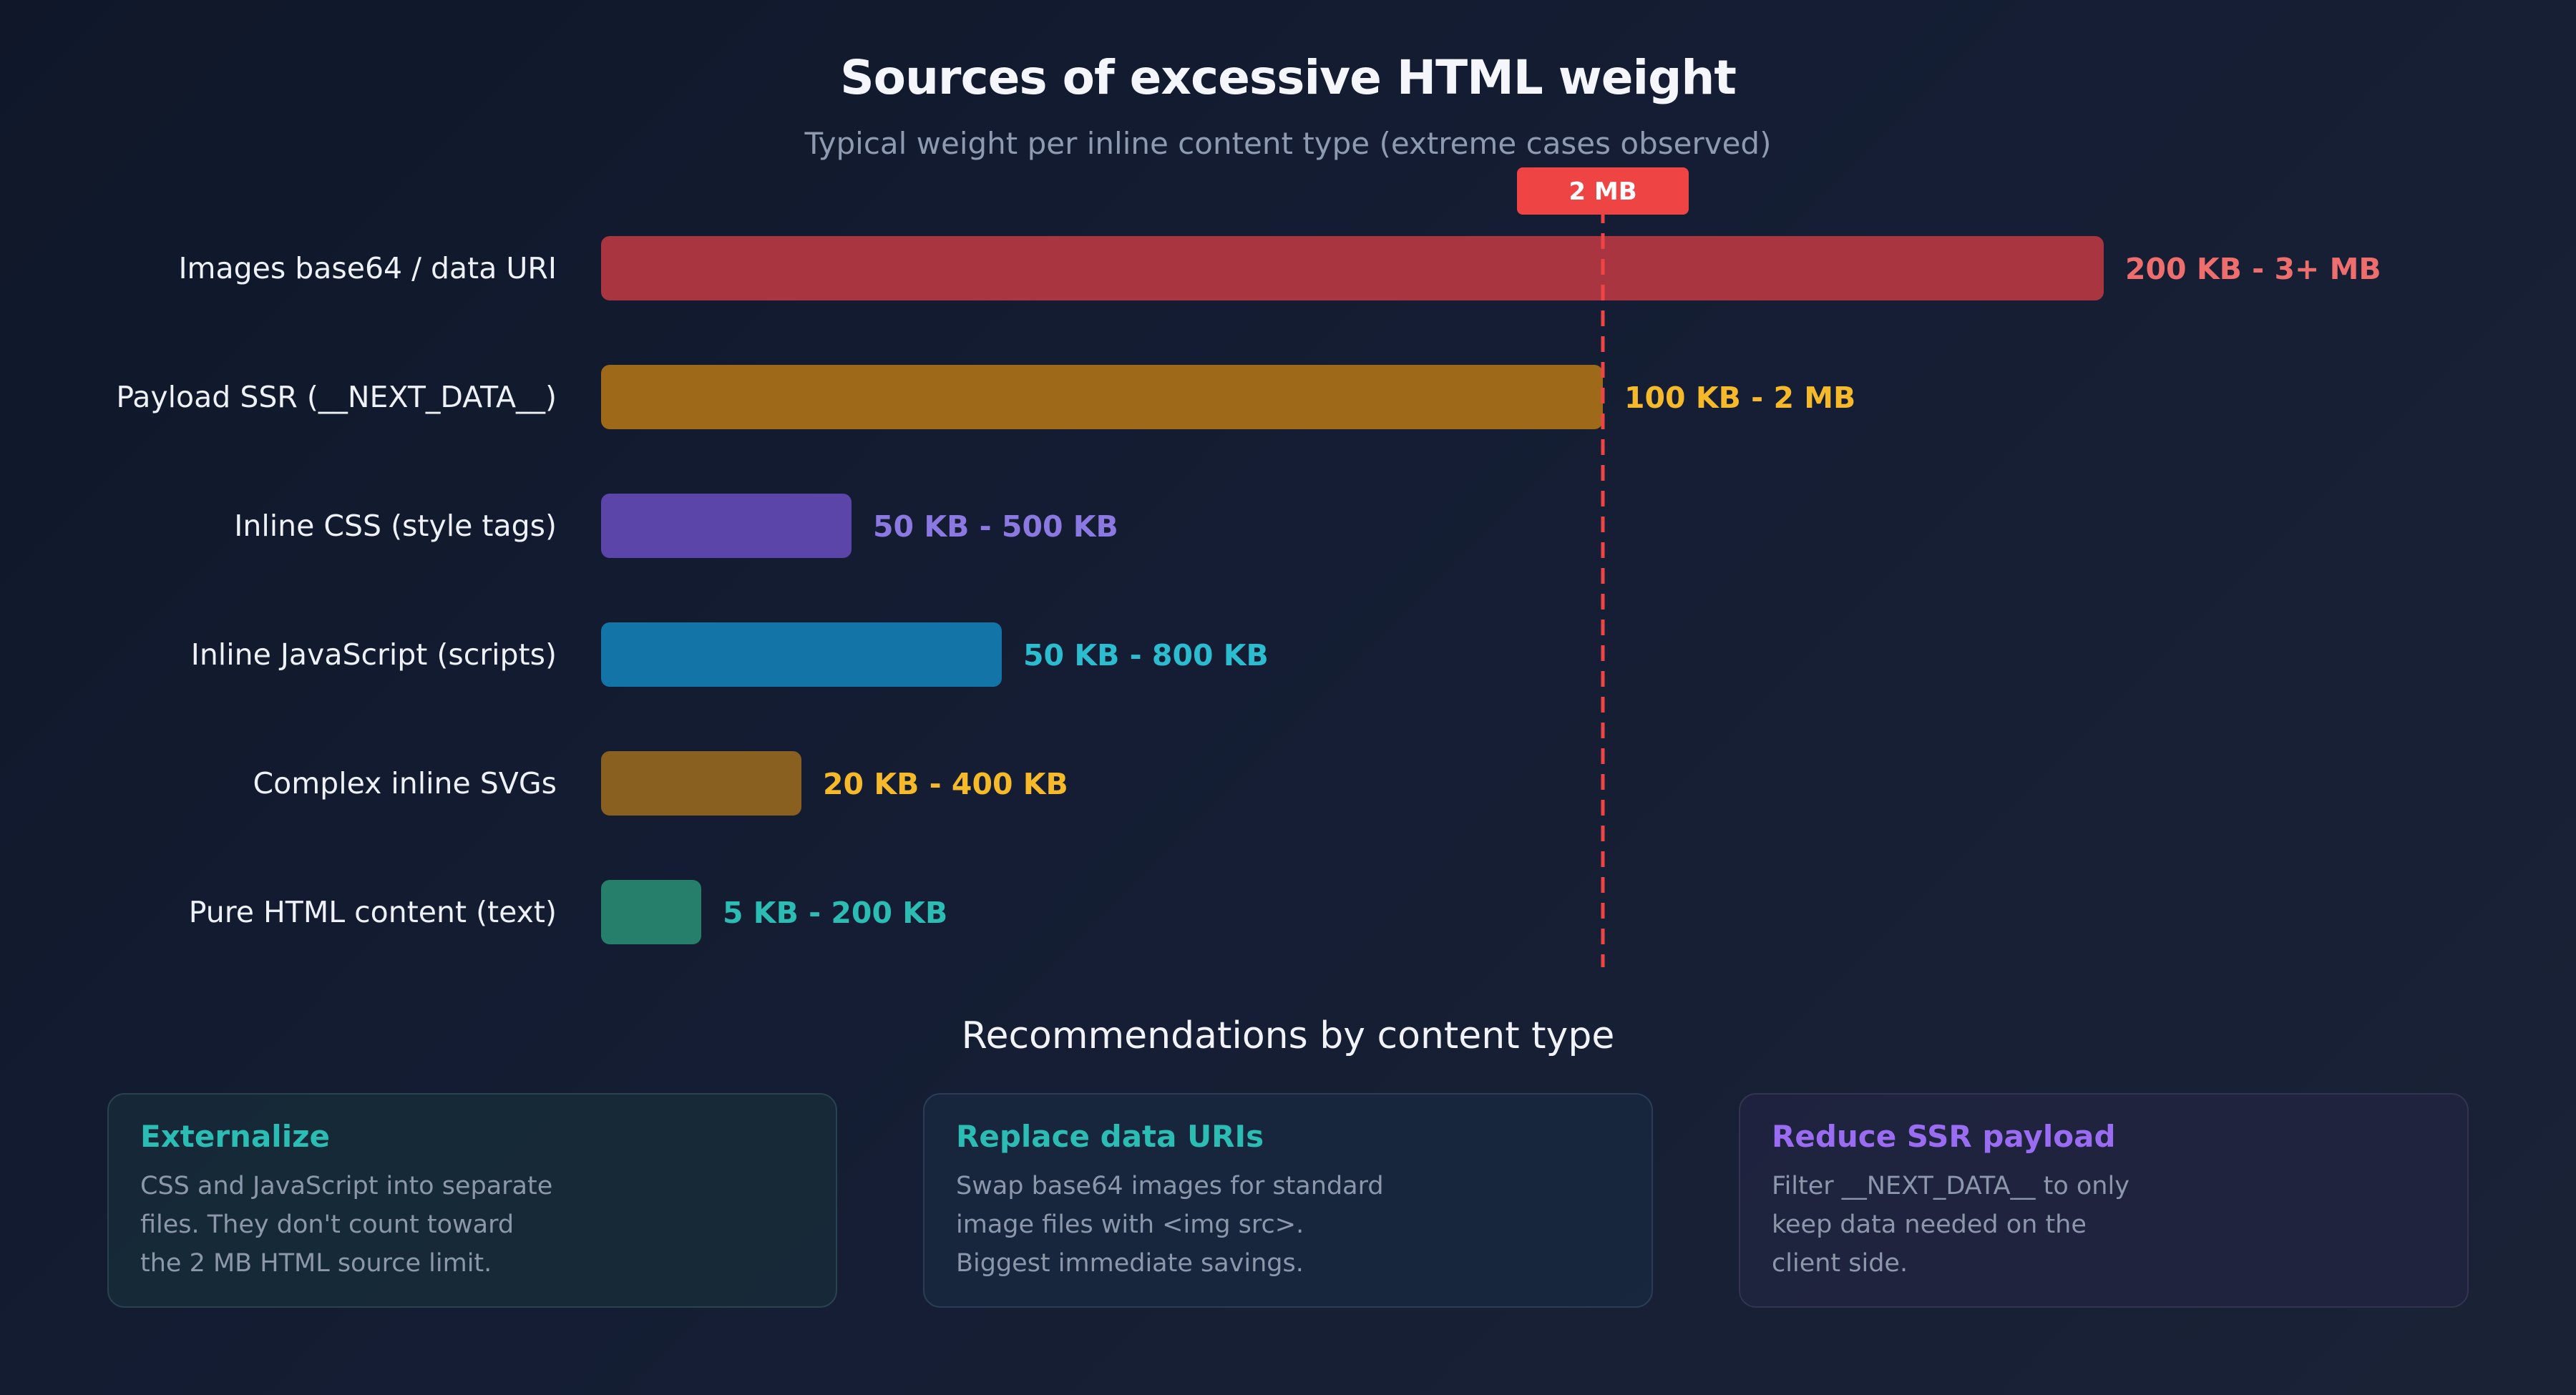 This screenshot has width=2576, height=1395. What do you see at coordinates (835, 913) in the screenshot?
I see `value-label: 5 KB - 200 KB` at bounding box center [835, 913].